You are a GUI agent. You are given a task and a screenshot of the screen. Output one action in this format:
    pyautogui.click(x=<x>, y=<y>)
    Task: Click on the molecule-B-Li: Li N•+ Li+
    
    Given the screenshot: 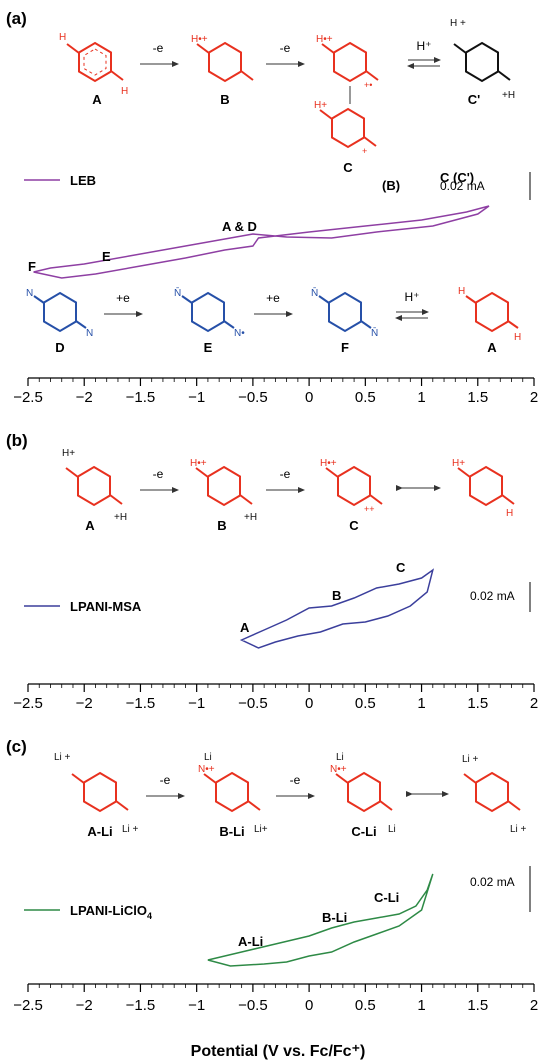 What is the action you would take?
    pyautogui.click(x=233, y=793)
    